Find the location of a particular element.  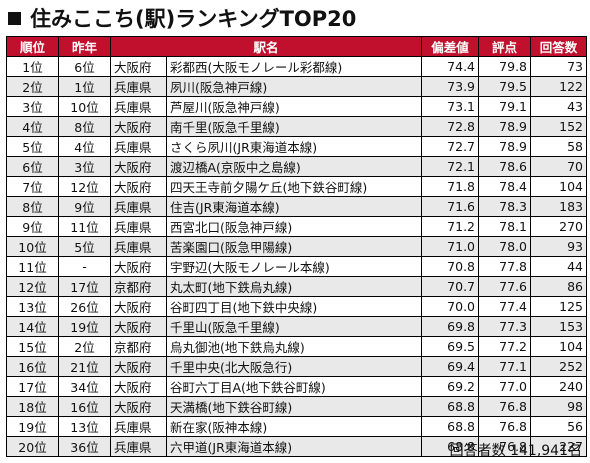

deviation-cell: 71.2 is located at coordinates (450, 226).